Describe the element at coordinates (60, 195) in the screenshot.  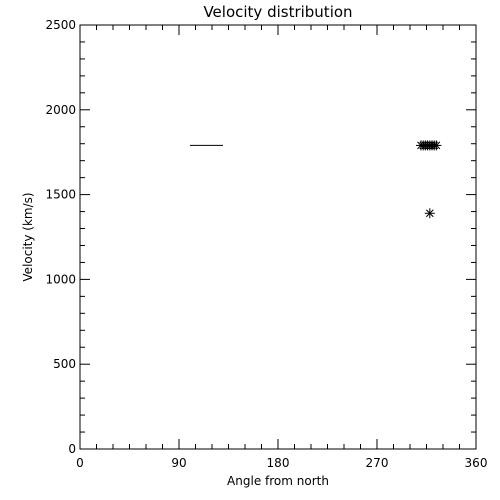
I see `y-tick-label: 1500` at that location.